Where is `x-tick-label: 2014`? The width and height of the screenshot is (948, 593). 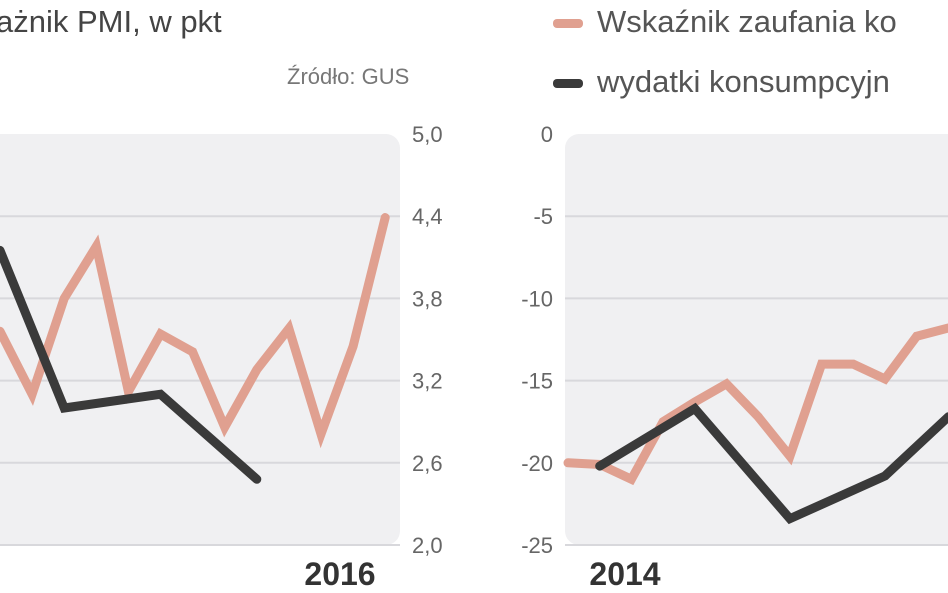 x-tick-label: 2014 is located at coordinates (624, 574).